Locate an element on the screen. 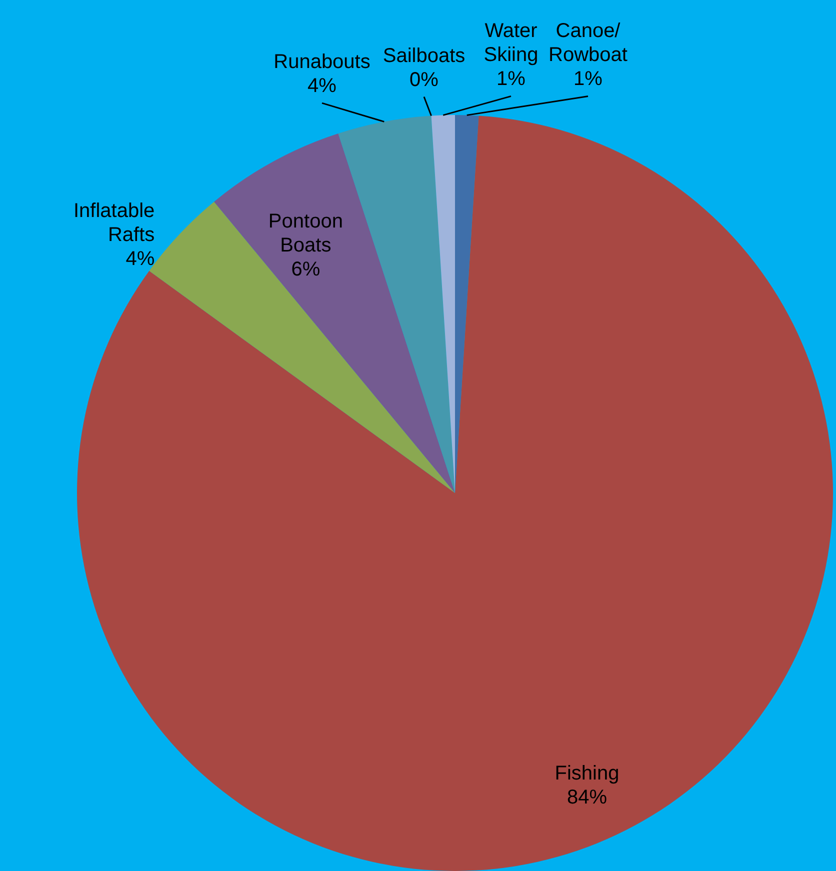 Image resolution: width=836 pixels, height=871 pixels. data-label: 84% is located at coordinates (587, 797).